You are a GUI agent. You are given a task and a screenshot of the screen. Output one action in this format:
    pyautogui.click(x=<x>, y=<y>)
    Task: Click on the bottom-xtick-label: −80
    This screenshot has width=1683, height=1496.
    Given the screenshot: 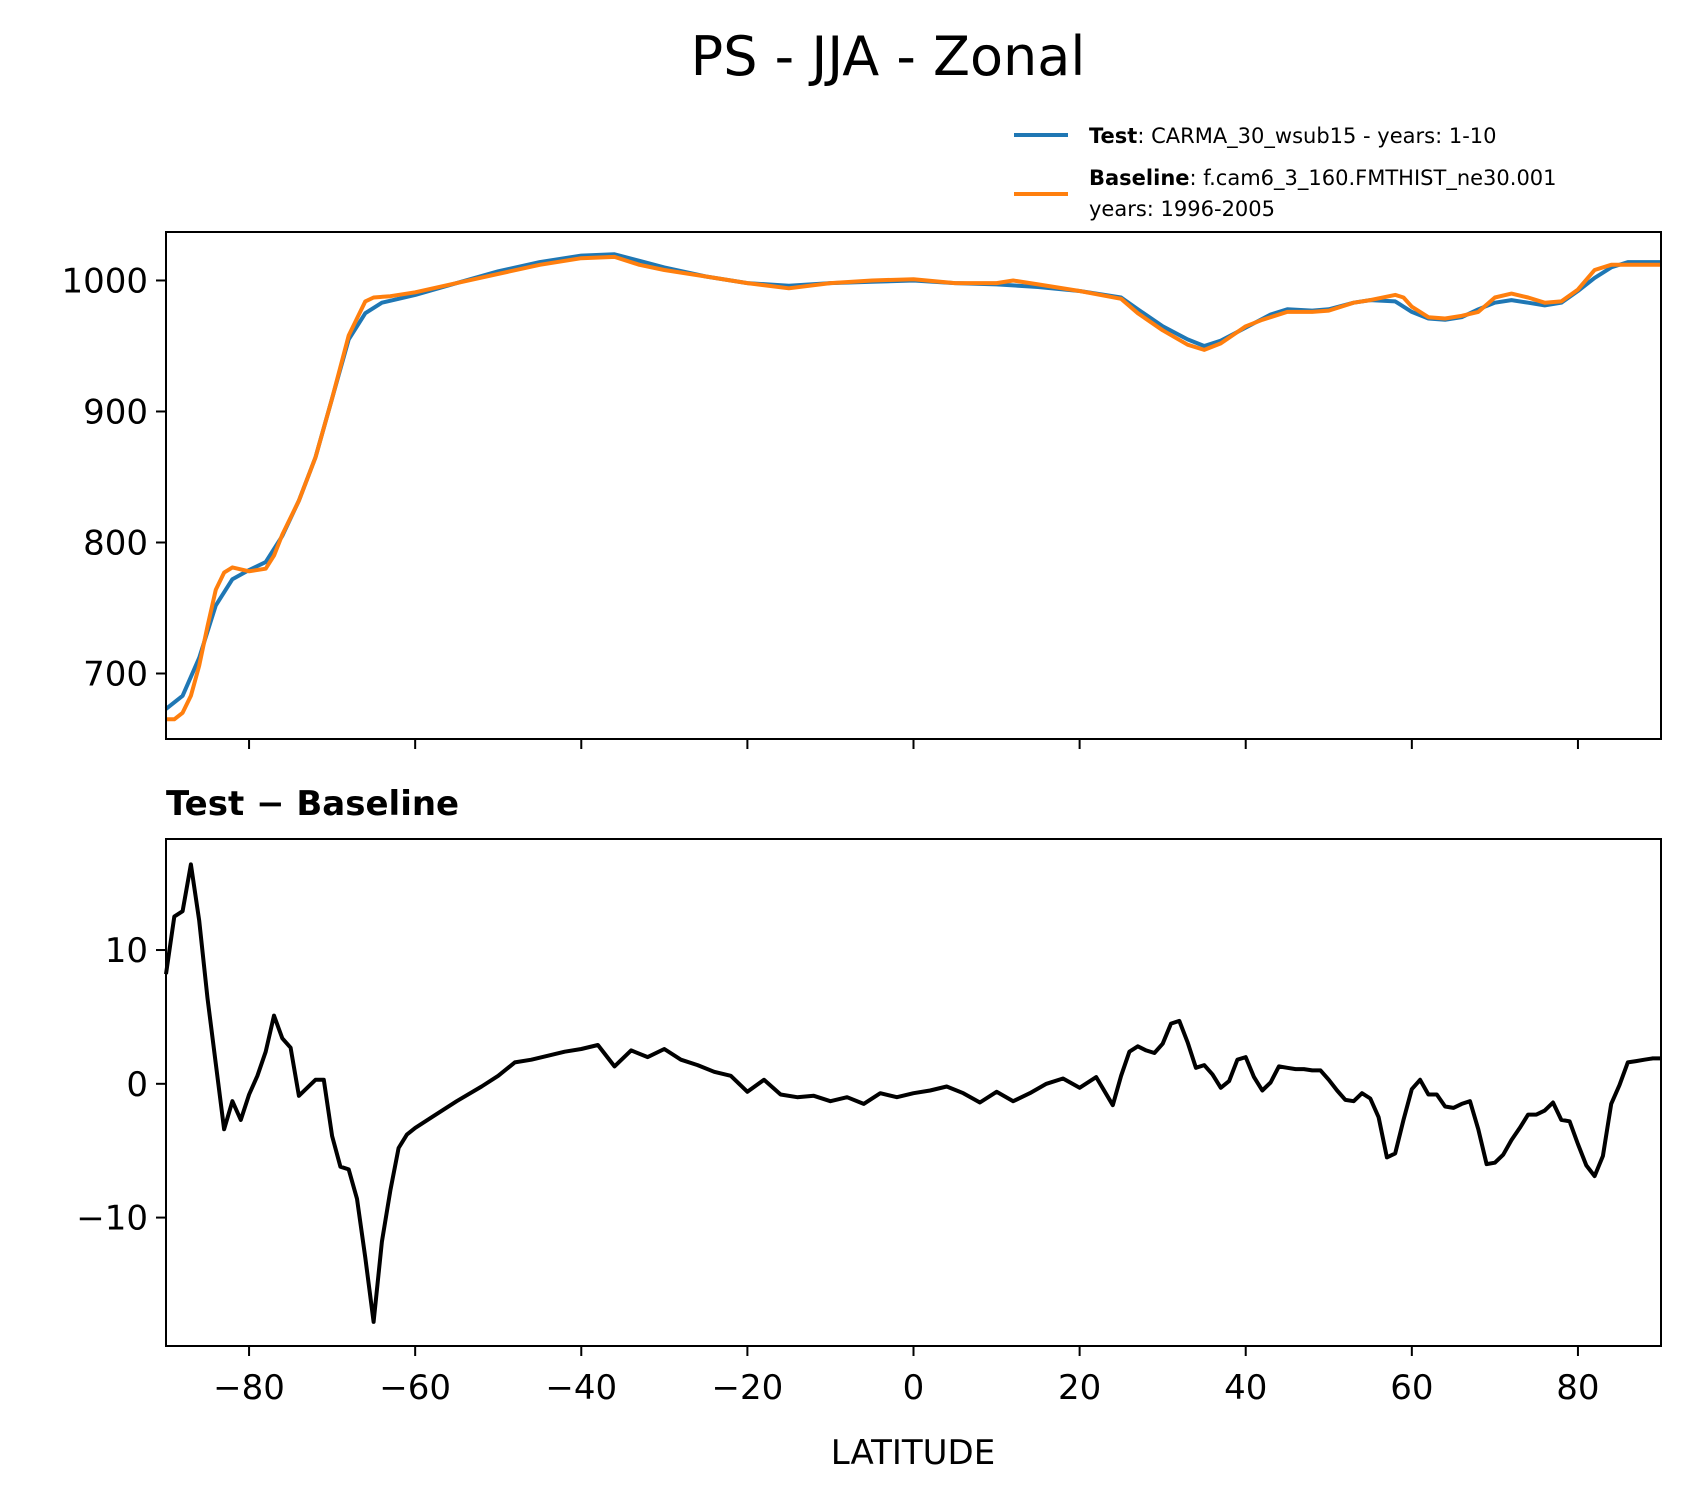 What is the action you would take?
    pyautogui.click(x=249, y=1388)
    